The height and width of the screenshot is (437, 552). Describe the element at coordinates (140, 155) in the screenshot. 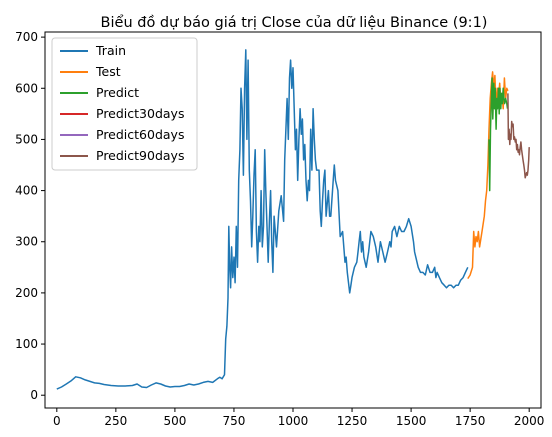

I see `legend-label: Predict90days` at that location.